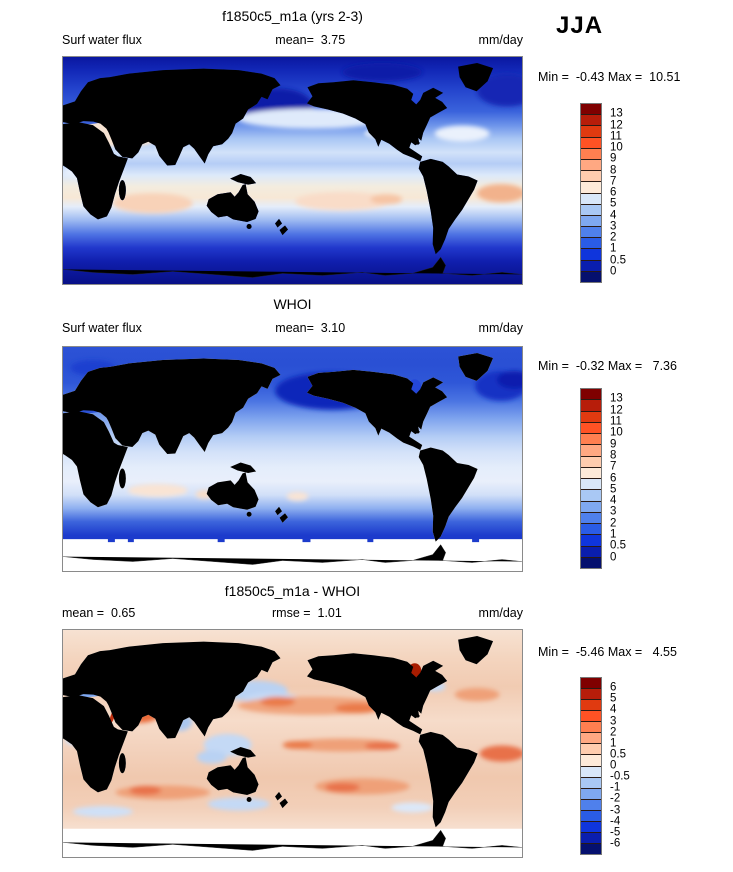 This screenshot has width=733, height=872. I want to click on panel1-variable-label: Surf water flux, so click(102, 40).